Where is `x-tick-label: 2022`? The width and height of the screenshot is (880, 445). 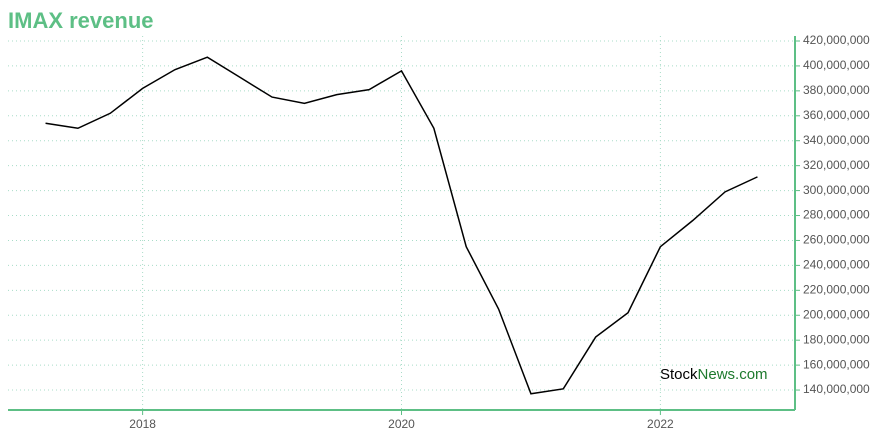 x-tick-label: 2022 is located at coordinates (660, 424).